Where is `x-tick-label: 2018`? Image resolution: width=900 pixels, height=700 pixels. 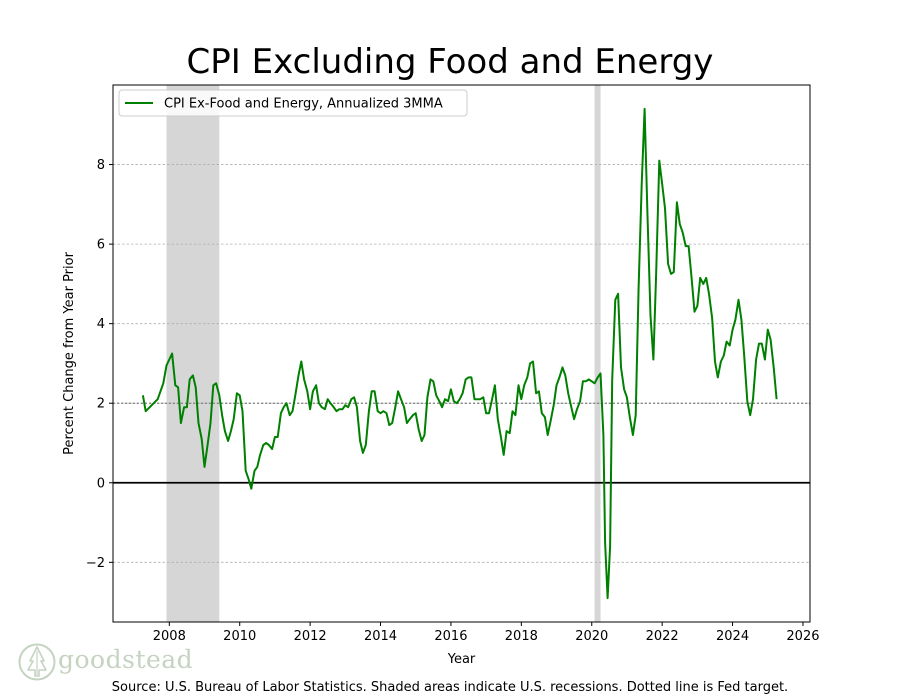 x-tick-label: 2018 is located at coordinates (521, 636).